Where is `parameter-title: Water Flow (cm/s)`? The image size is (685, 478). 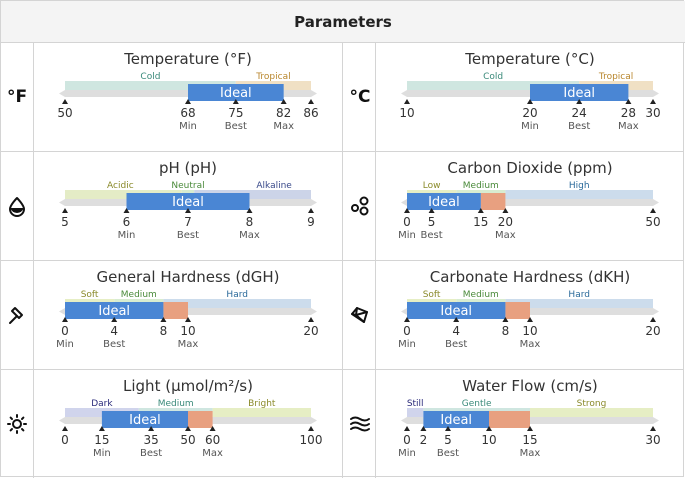 parameter-title: Water Flow (cm/s) is located at coordinates (530, 386).